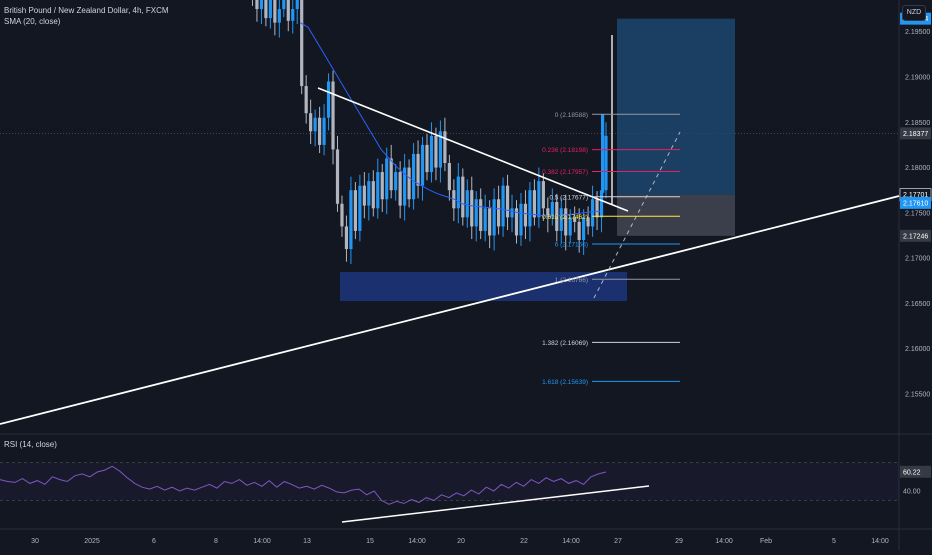  Describe the element at coordinates (524, 541) in the screenshot. I see `time-tick: 22` at that location.